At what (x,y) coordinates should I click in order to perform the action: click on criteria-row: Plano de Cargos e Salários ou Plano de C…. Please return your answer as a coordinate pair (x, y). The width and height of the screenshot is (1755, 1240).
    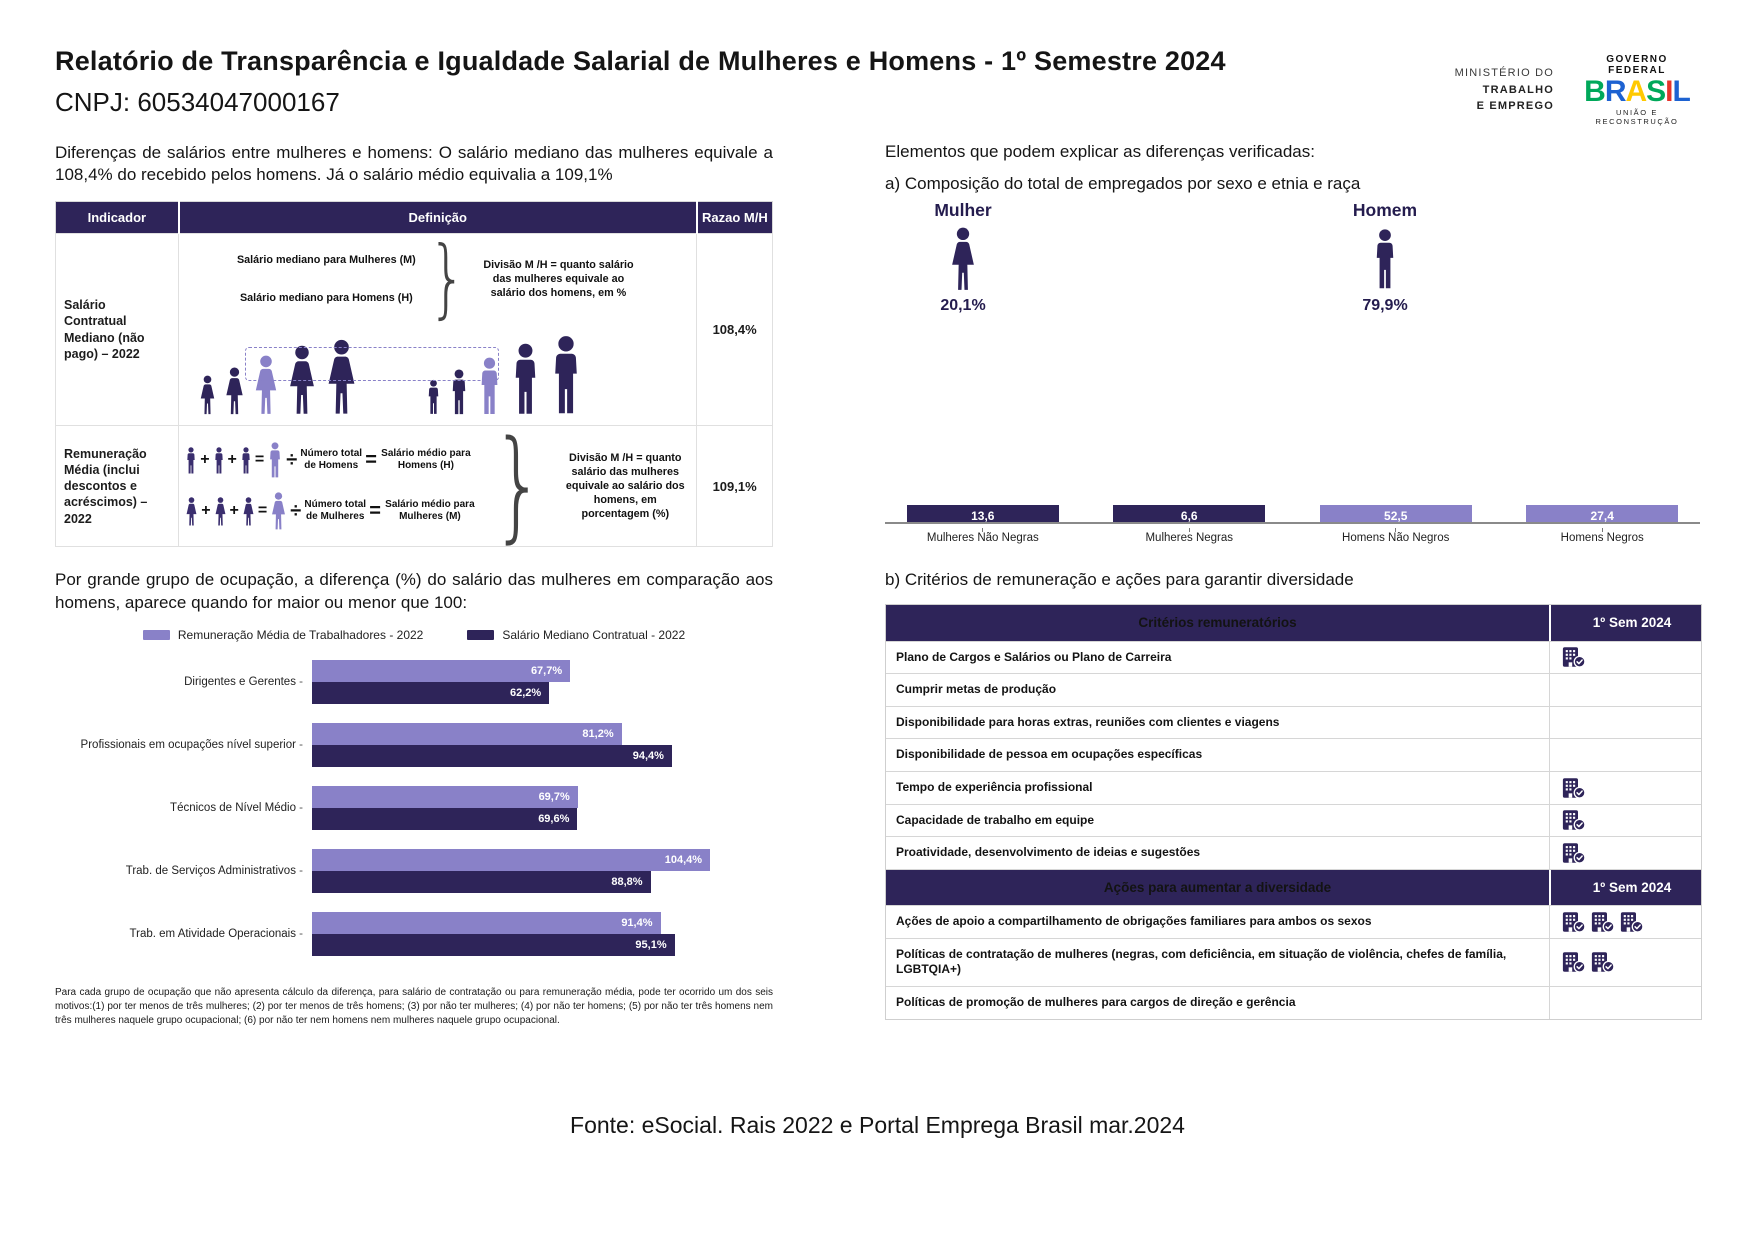
    Looking at the image, I should click on (1293, 657).